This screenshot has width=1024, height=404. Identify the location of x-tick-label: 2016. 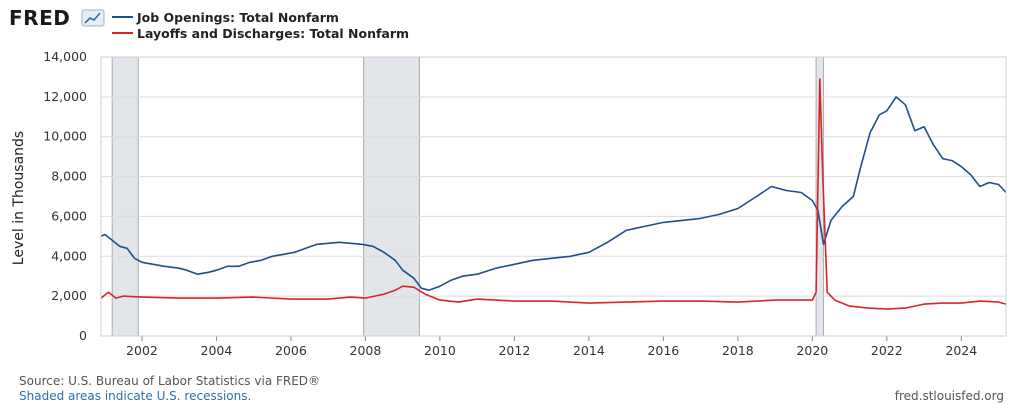
(663, 350).